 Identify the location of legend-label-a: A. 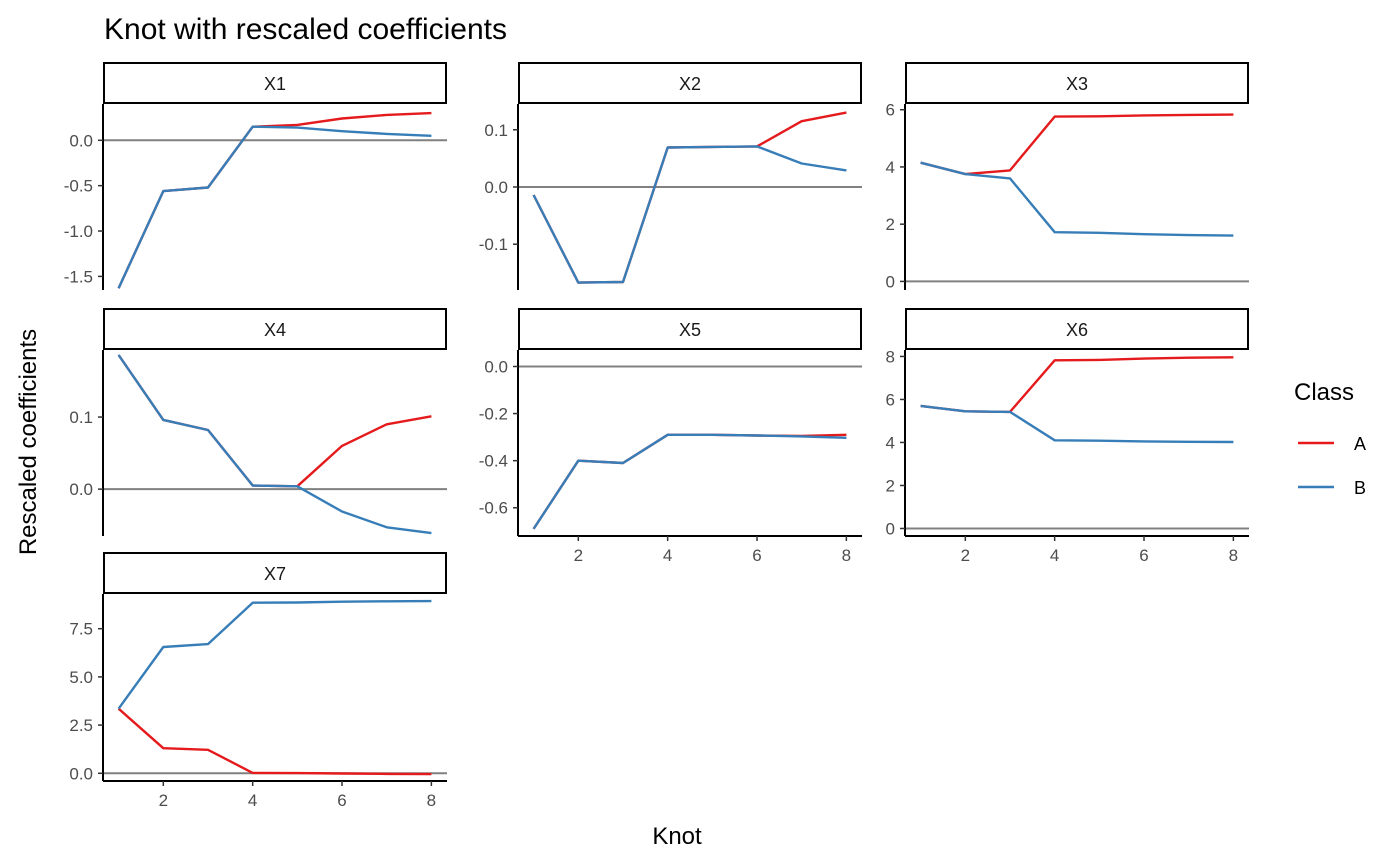
(1360, 444).